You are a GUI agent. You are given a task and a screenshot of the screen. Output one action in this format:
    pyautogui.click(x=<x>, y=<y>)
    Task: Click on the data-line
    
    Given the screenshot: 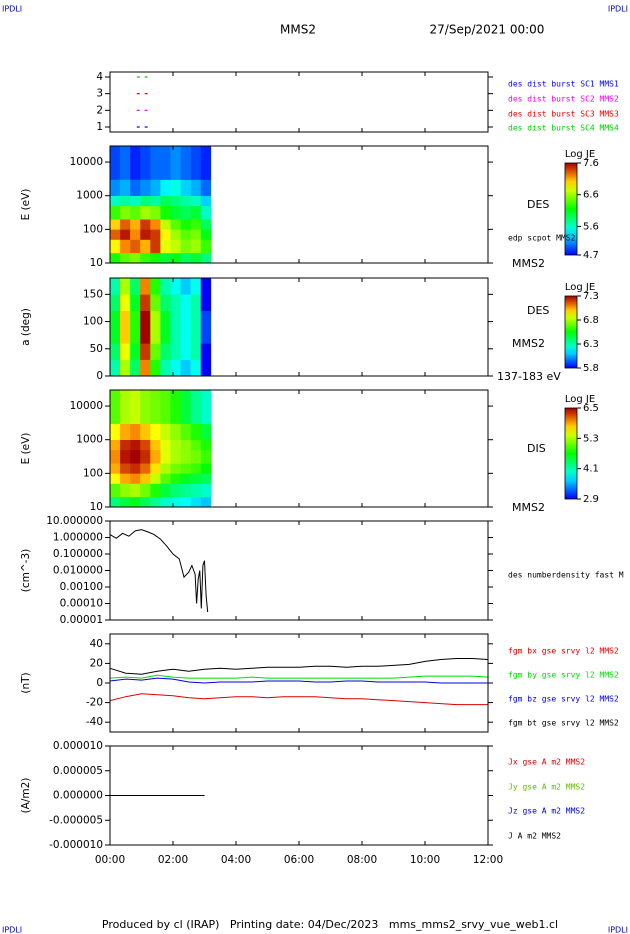 What is the action you would take?
    pyautogui.click(x=159, y=571)
    